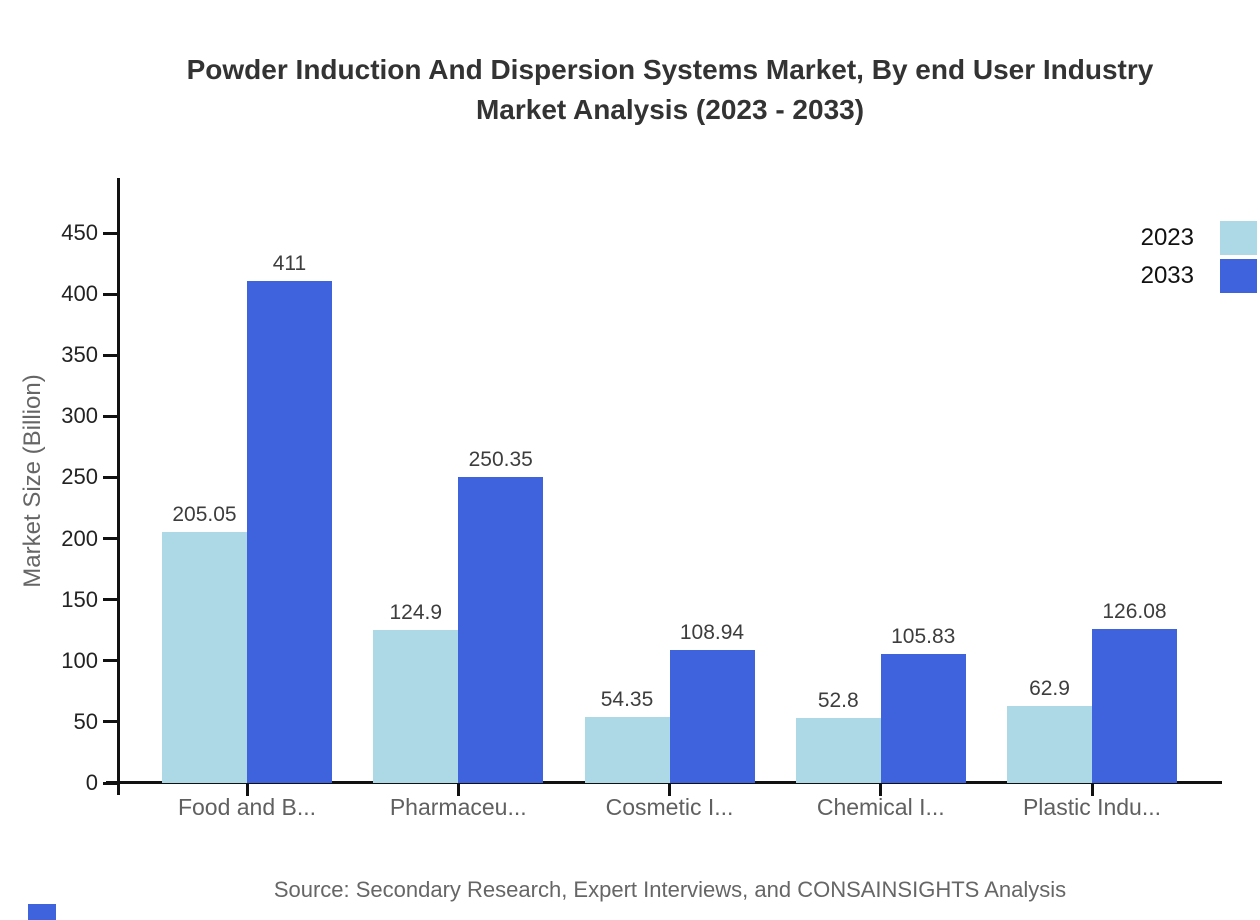 This screenshot has height=920, width=1260. I want to click on value-label: 105.83, so click(923, 636).